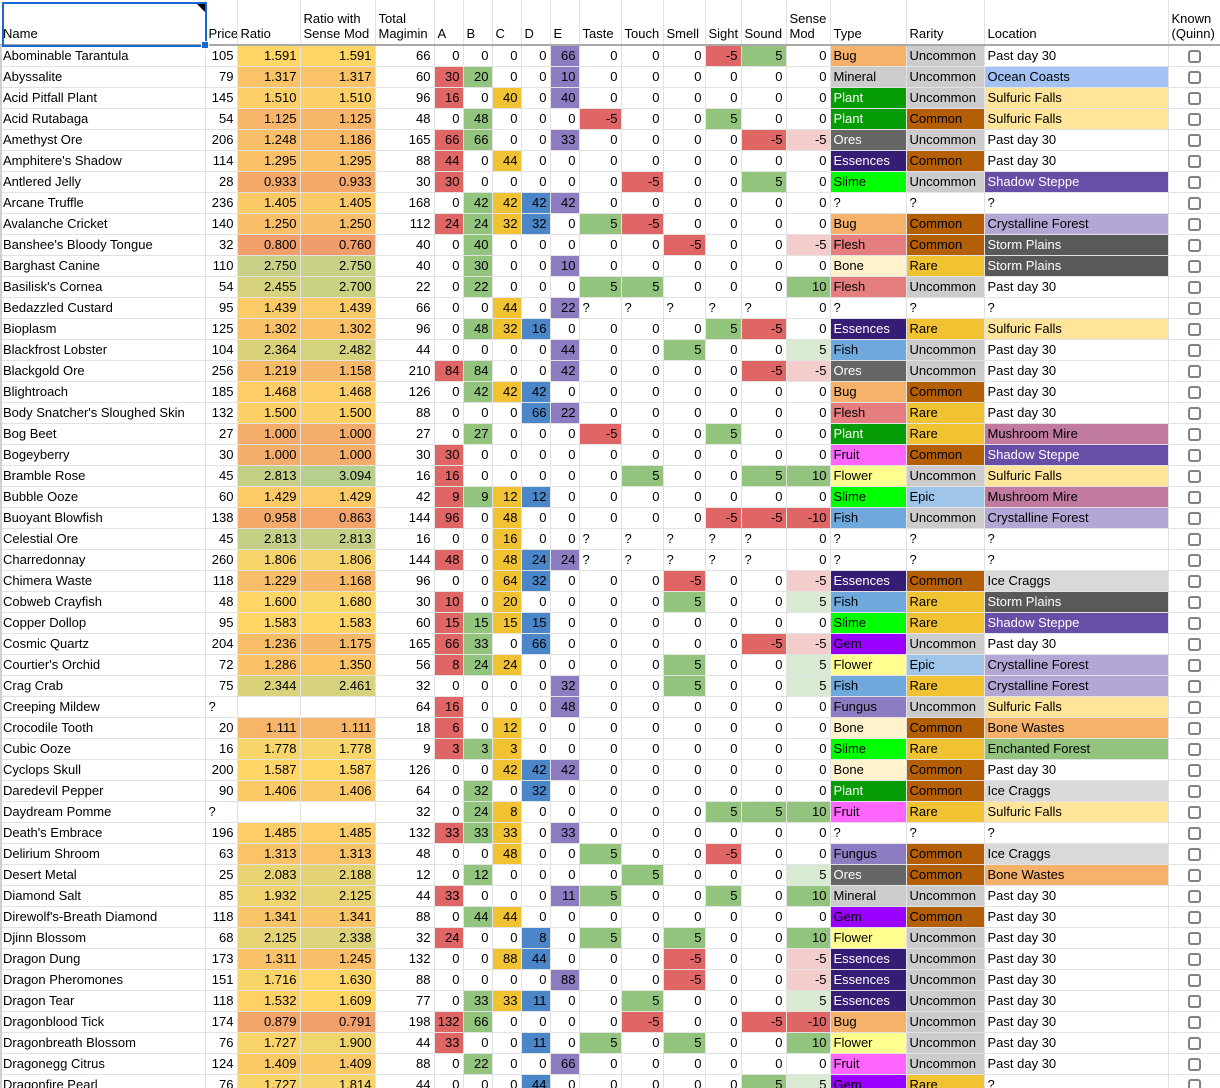 Image resolution: width=1220 pixels, height=1088 pixels. Describe the element at coordinates (338, 707) in the screenshot. I see `cell-ratio_sm` at that location.